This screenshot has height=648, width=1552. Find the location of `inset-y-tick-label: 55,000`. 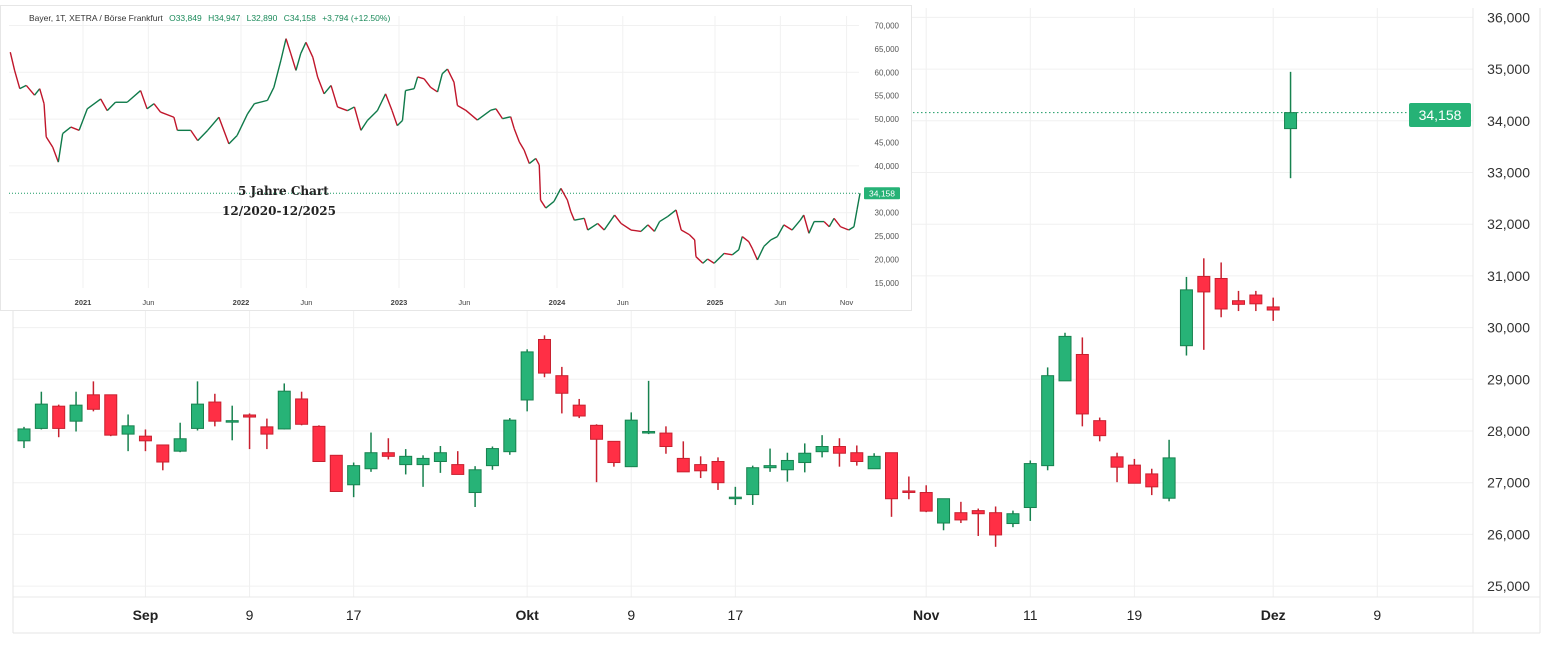

inset-y-tick-label: 55,000 is located at coordinates (887, 96).